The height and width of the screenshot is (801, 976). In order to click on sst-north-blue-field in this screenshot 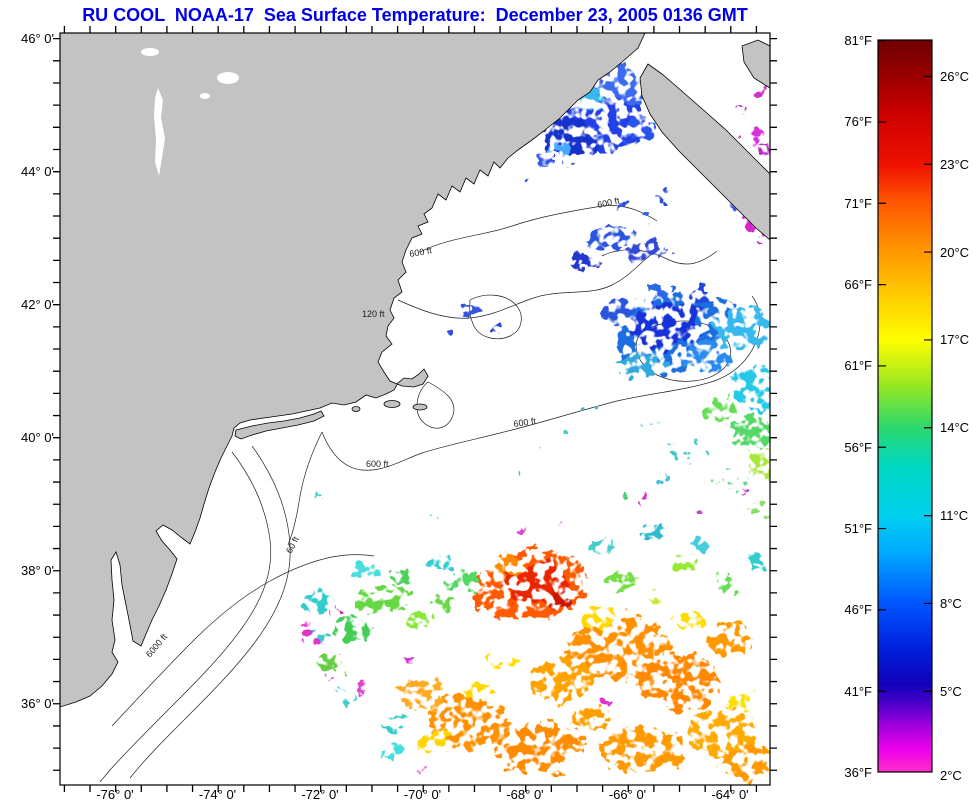, I will do `click(607, 194)`.